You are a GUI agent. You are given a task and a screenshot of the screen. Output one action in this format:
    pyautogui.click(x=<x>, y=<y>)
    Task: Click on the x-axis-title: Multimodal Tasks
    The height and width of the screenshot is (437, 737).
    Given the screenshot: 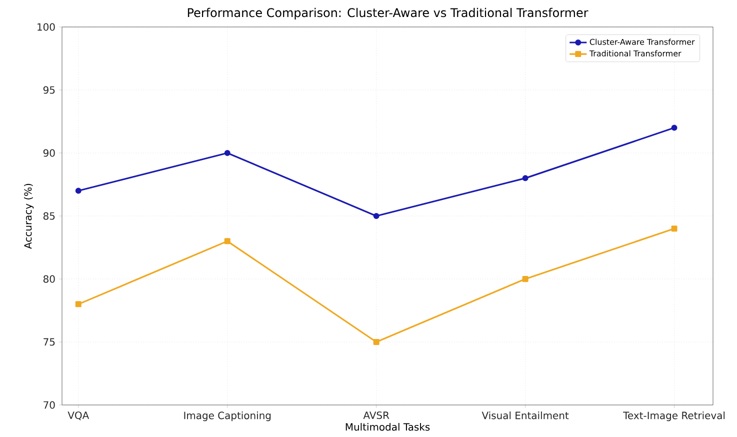 What is the action you would take?
    pyautogui.click(x=388, y=426)
    